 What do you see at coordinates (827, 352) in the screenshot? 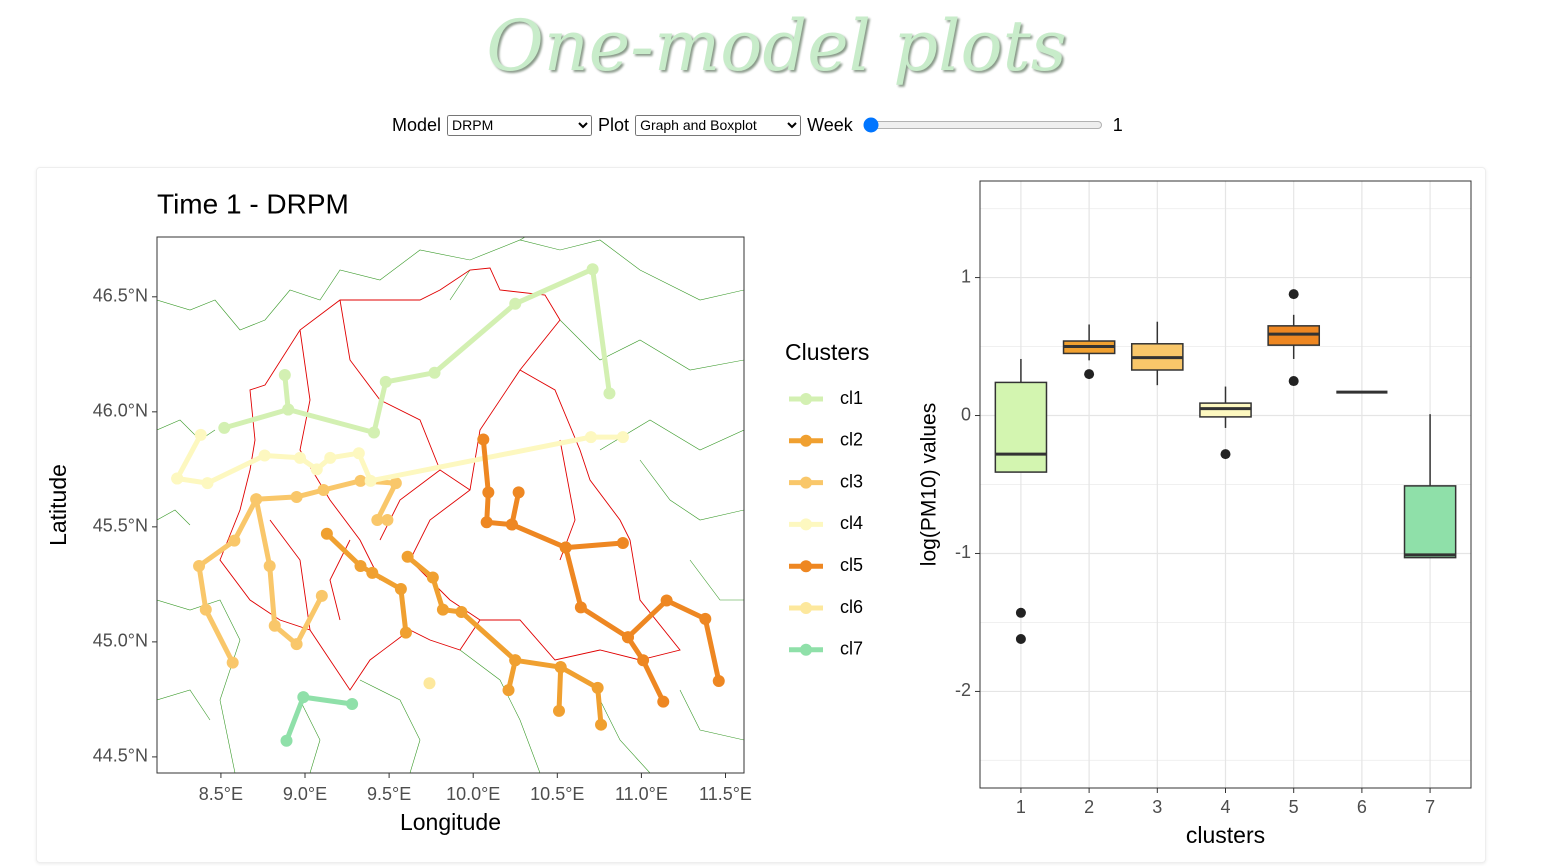
I see `legend-title: Clusters` at bounding box center [827, 352].